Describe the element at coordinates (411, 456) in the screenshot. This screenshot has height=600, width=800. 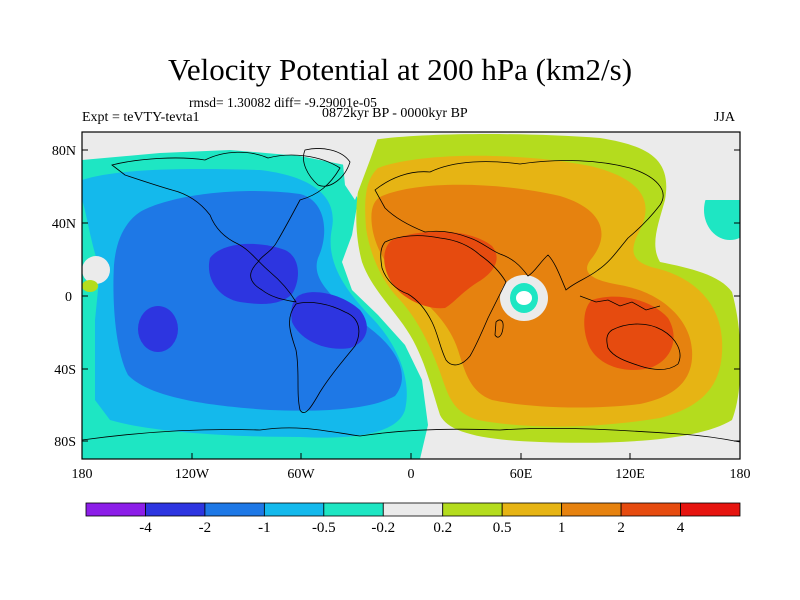
I see `lon-ticks` at that location.